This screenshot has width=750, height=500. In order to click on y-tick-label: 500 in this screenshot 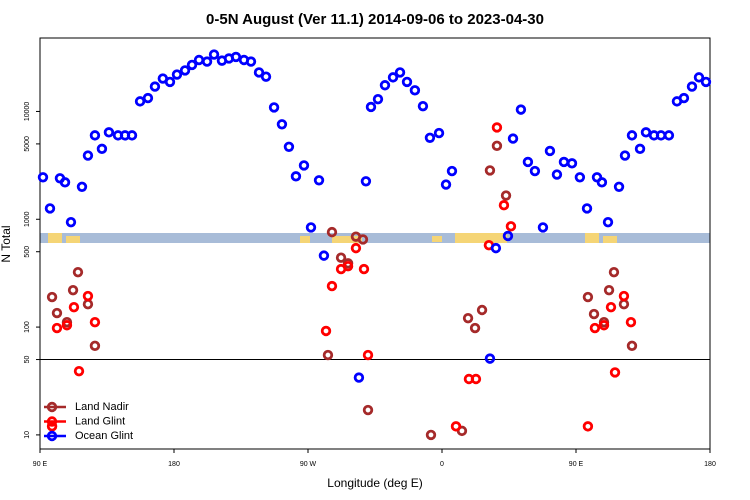, I will do `click(27, 252)`.